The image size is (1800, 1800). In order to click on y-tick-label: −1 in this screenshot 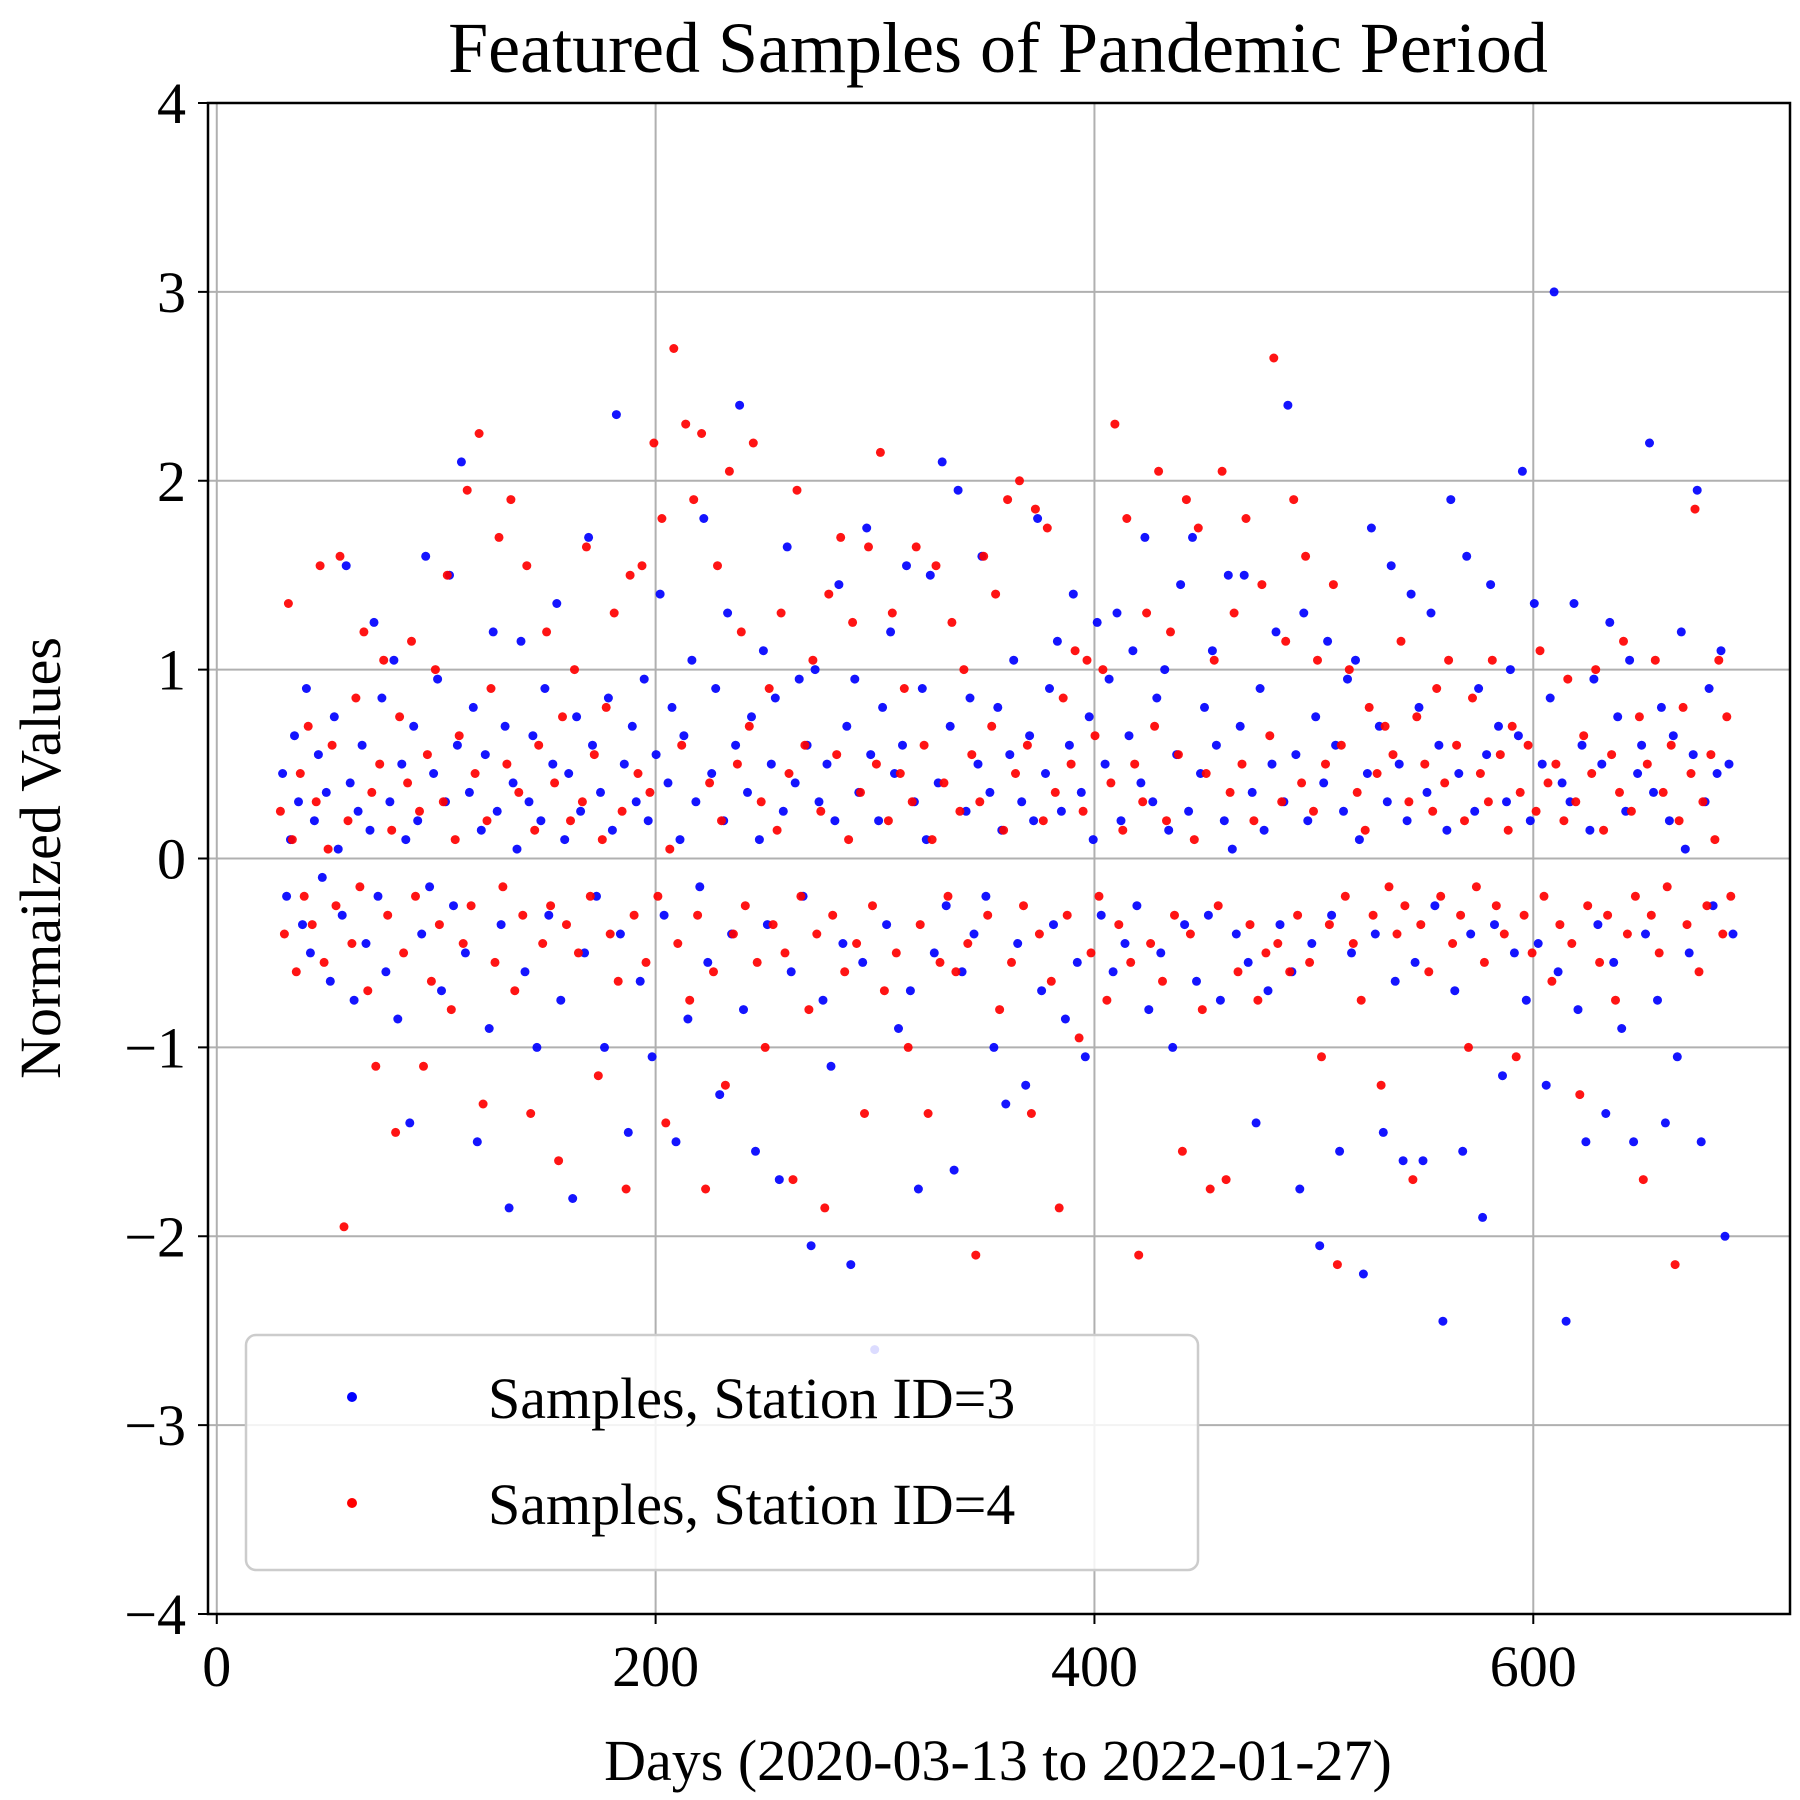, I will do `click(155, 1047)`.